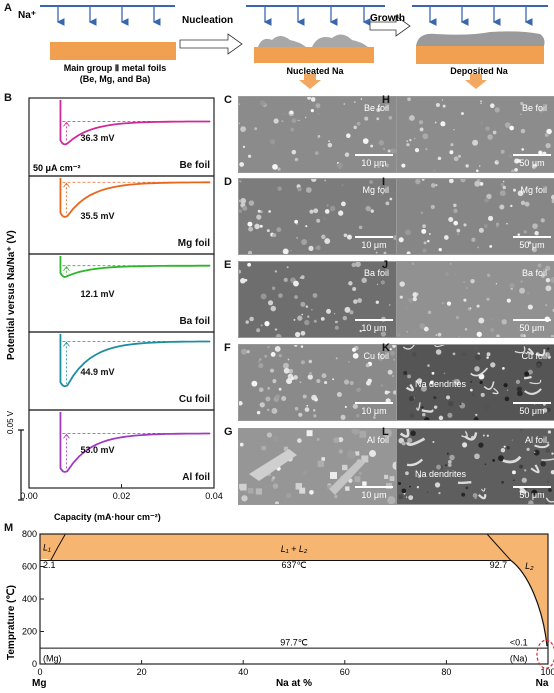 The height and width of the screenshot is (693, 554). Describe the element at coordinates (194, 321) in the screenshot. I see `foil-name-label: Ba foil` at that location.